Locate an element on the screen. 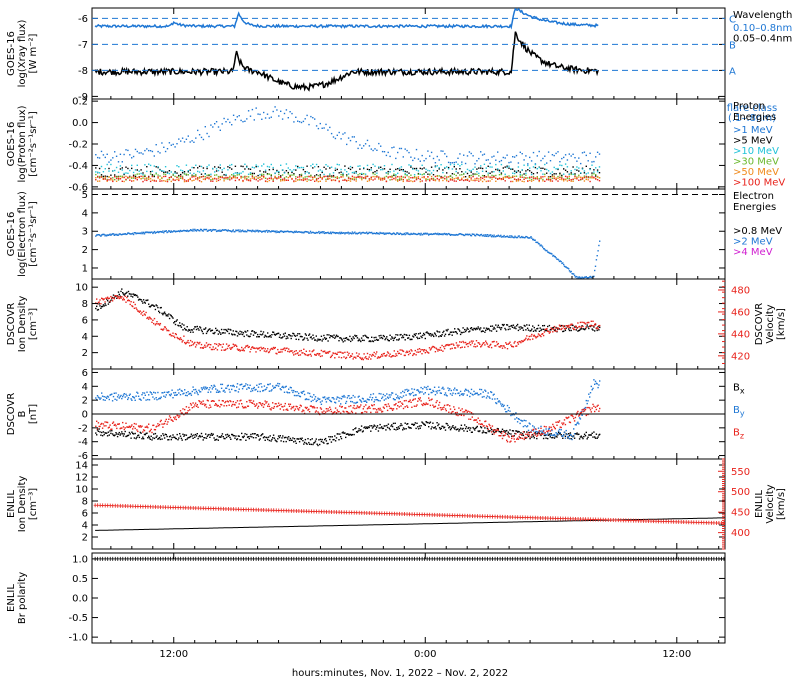  legend-title: Proton is located at coordinates (749, 106).